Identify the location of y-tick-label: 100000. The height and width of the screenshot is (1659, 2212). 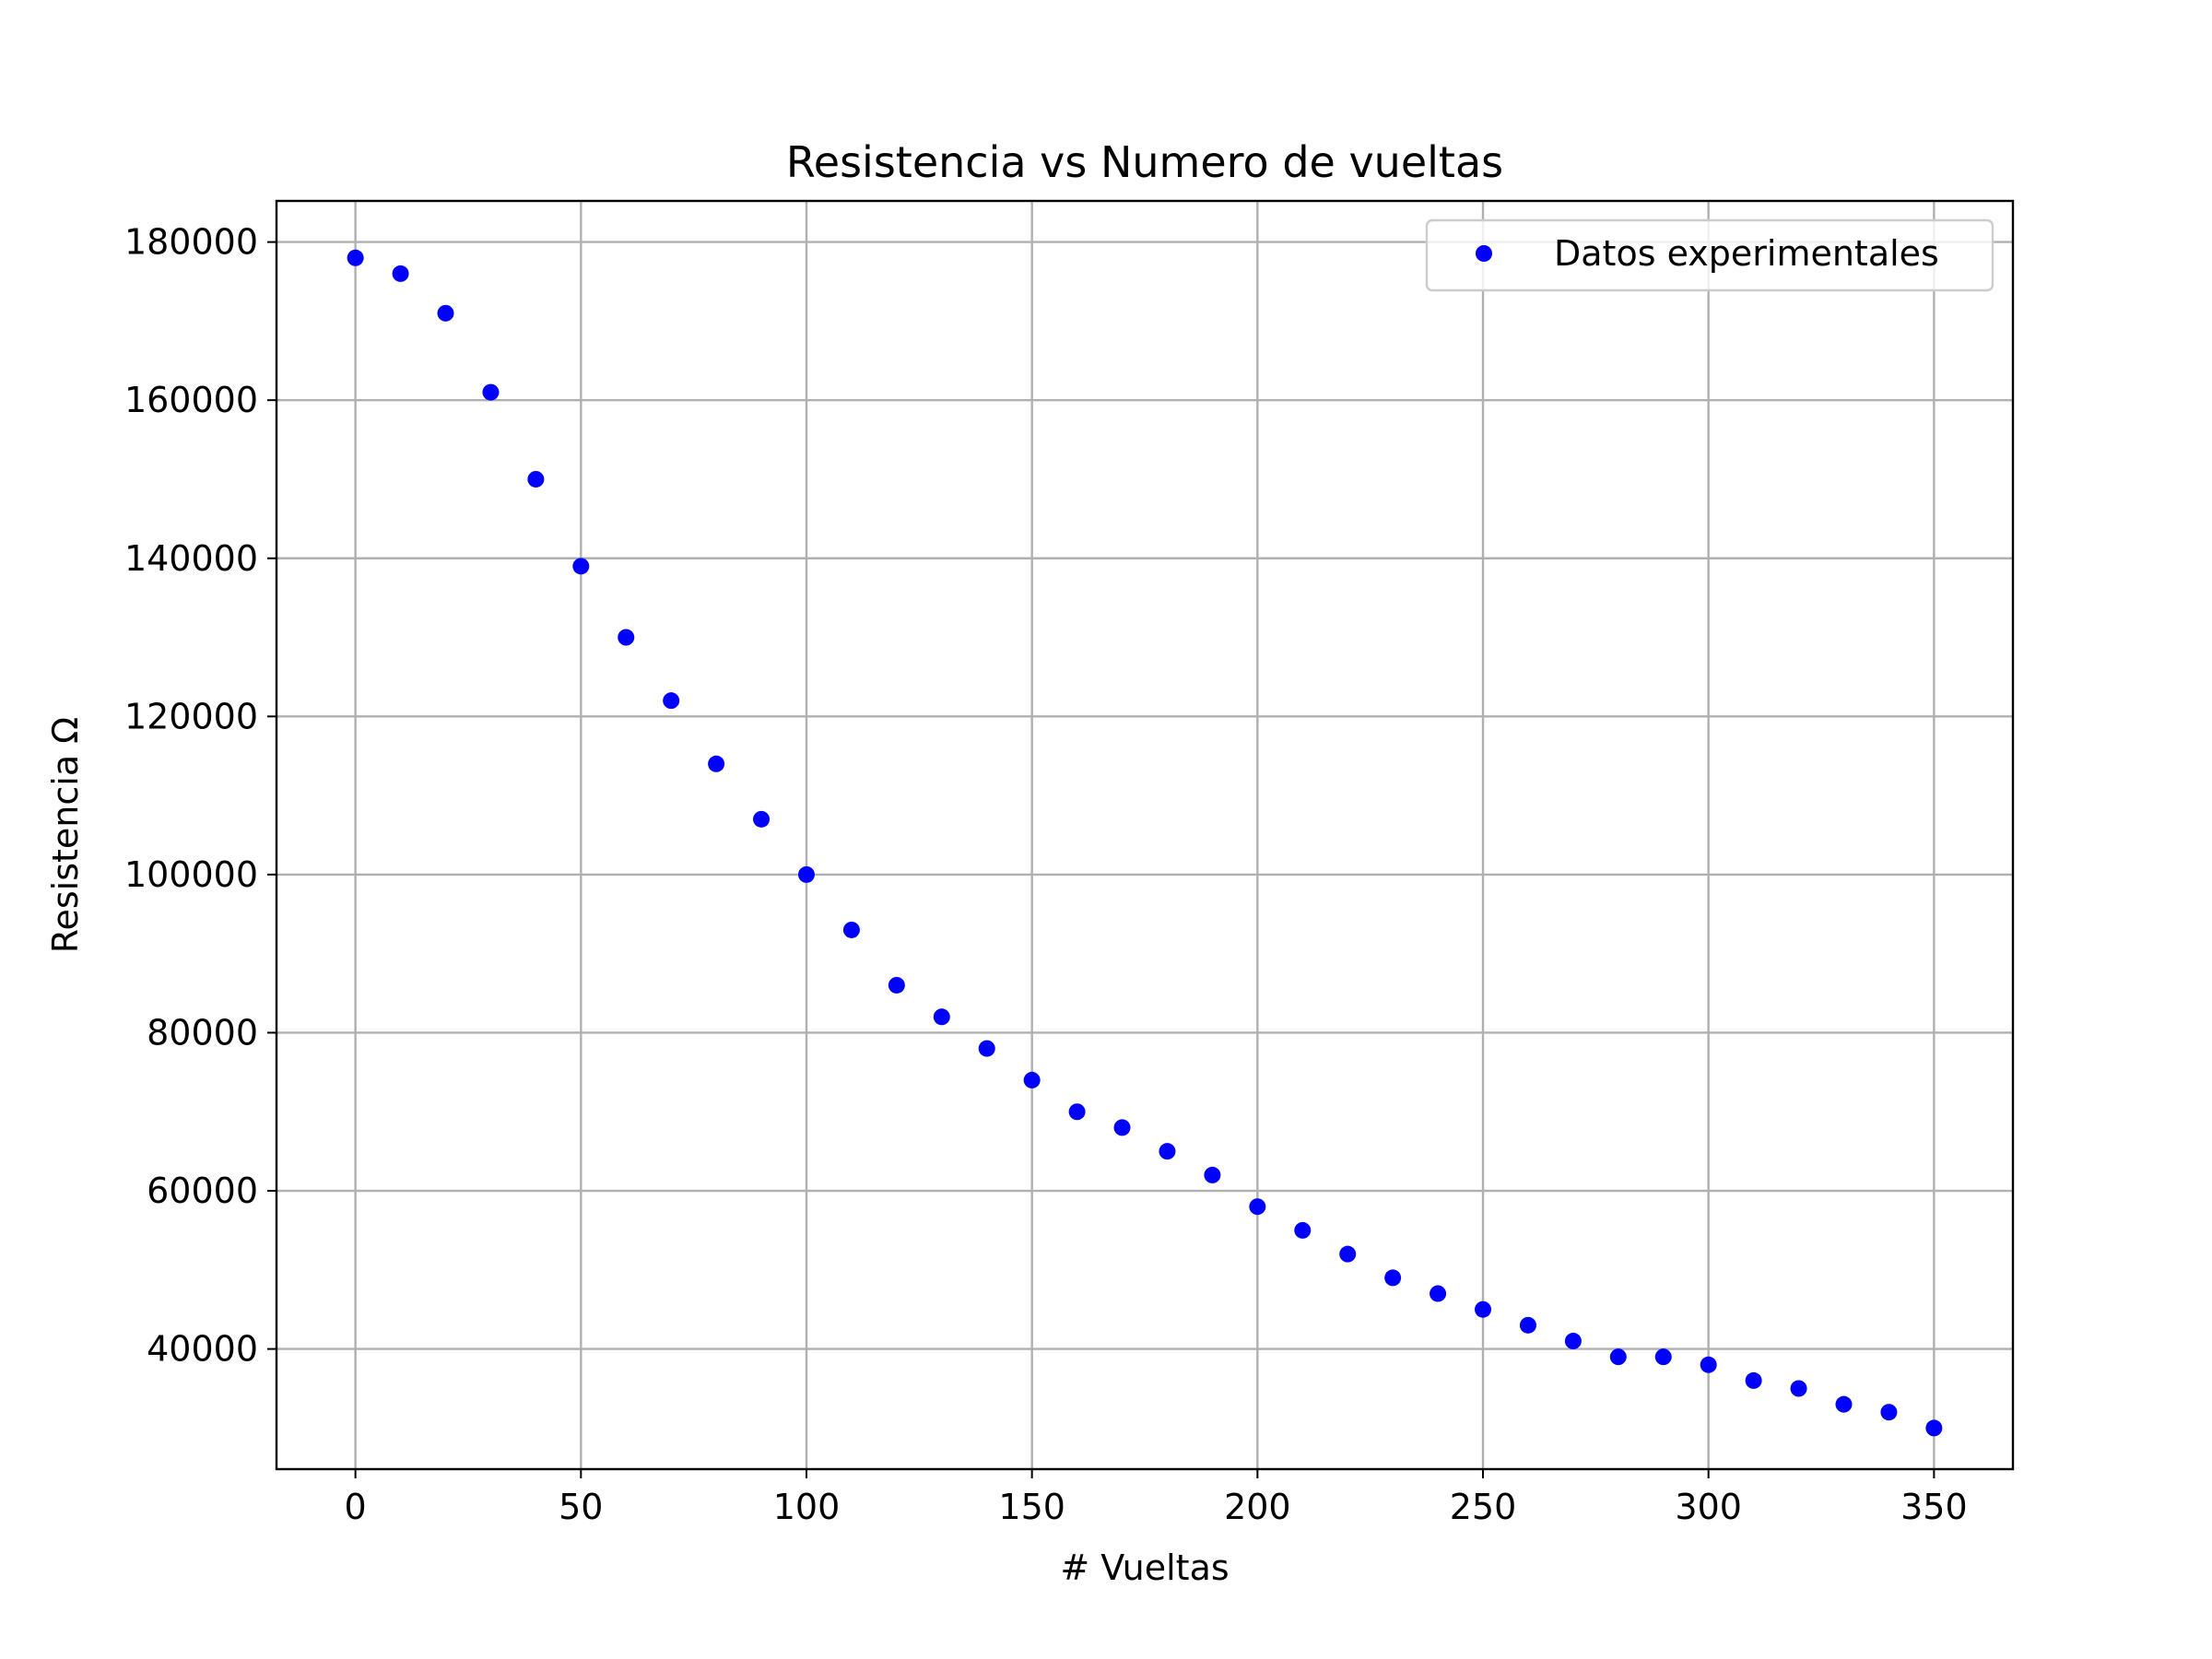
(191, 874).